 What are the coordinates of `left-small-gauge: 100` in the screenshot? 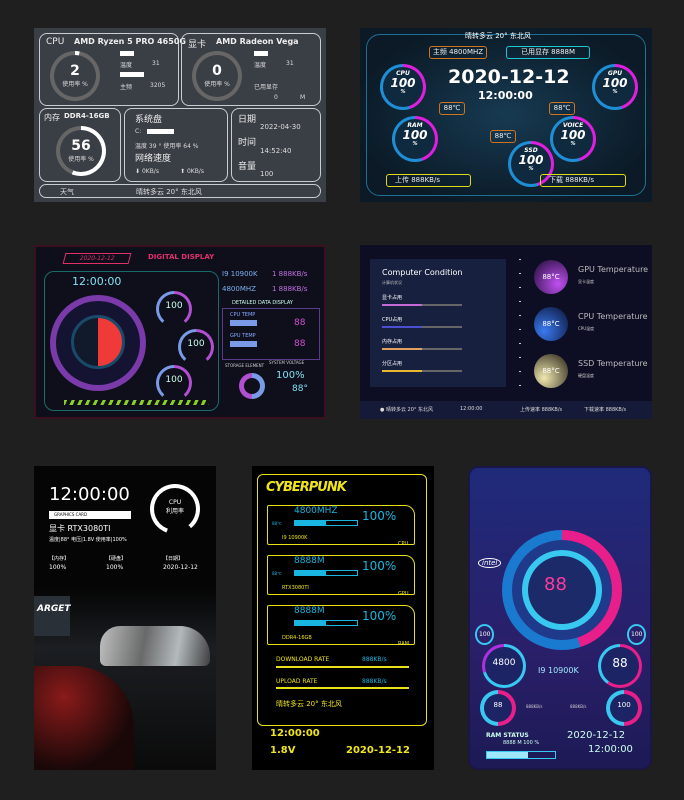 It's located at (485, 634).